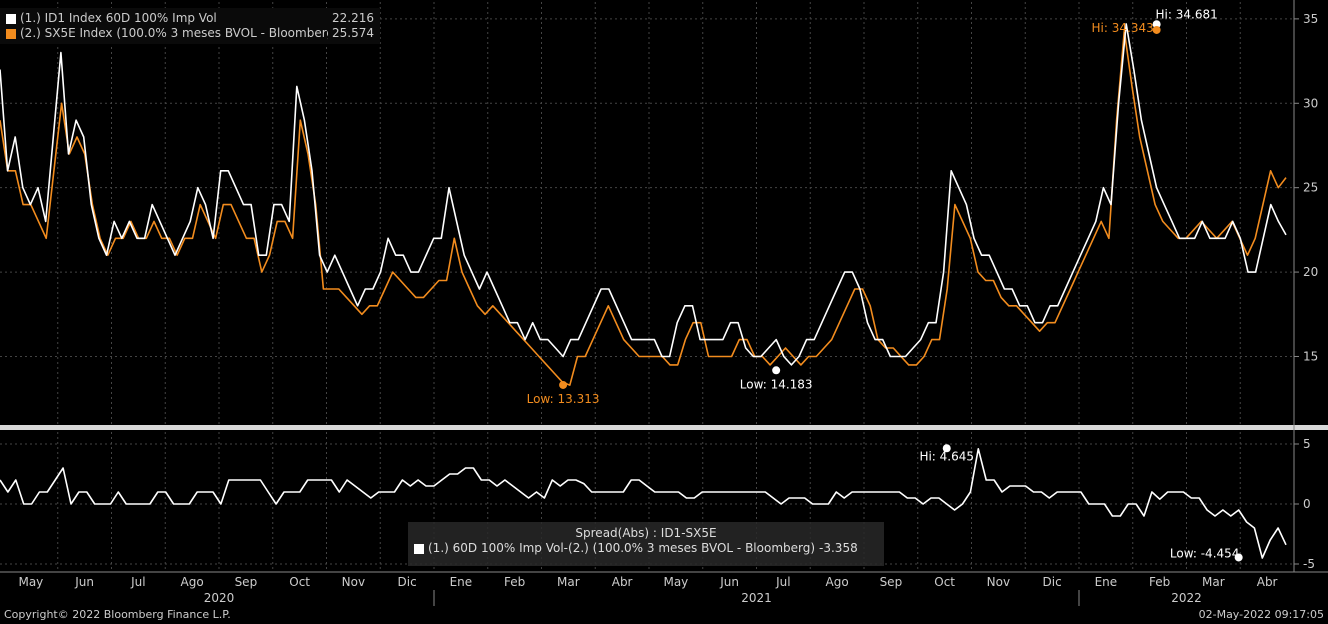  What do you see at coordinates (1186, 598) in the screenshot?
I see `x-year-label: 2022` at bounding box center [1186, 598].